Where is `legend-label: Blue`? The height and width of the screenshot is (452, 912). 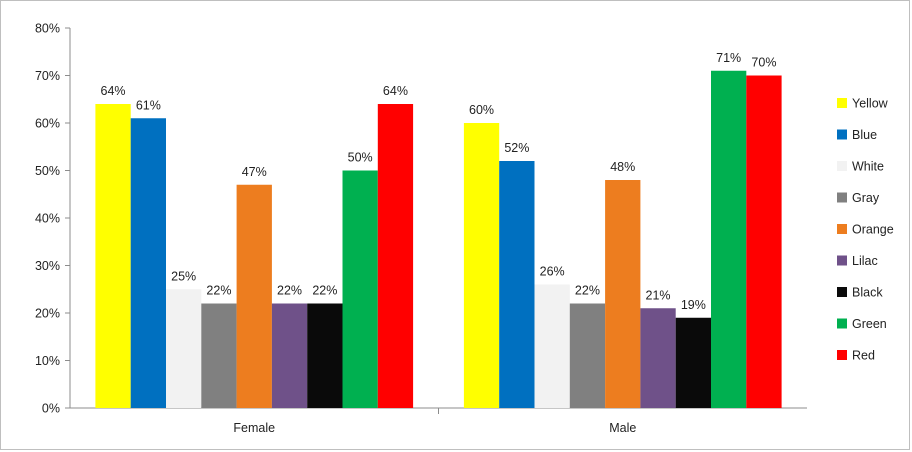 legend-label: Blue is located at coordinates (864, 135).